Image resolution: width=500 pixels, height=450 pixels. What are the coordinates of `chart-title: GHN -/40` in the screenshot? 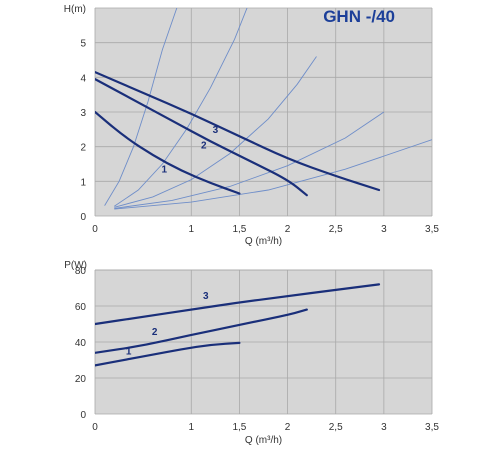 It's located at (359, 16).